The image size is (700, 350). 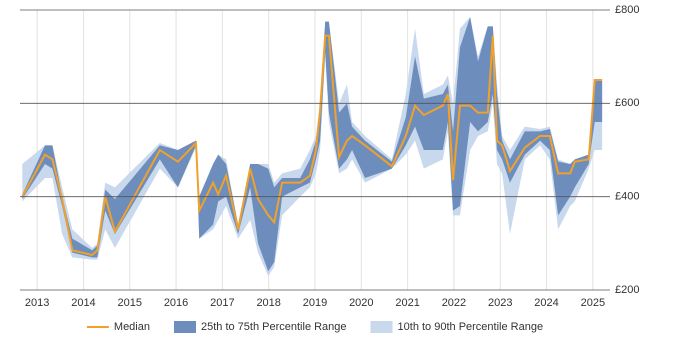 What do you see at coordinates (471, 327) in the screenshot?
I see `legend-label: 10th to 90th Percentile Range` at bounding box center [471, 327].